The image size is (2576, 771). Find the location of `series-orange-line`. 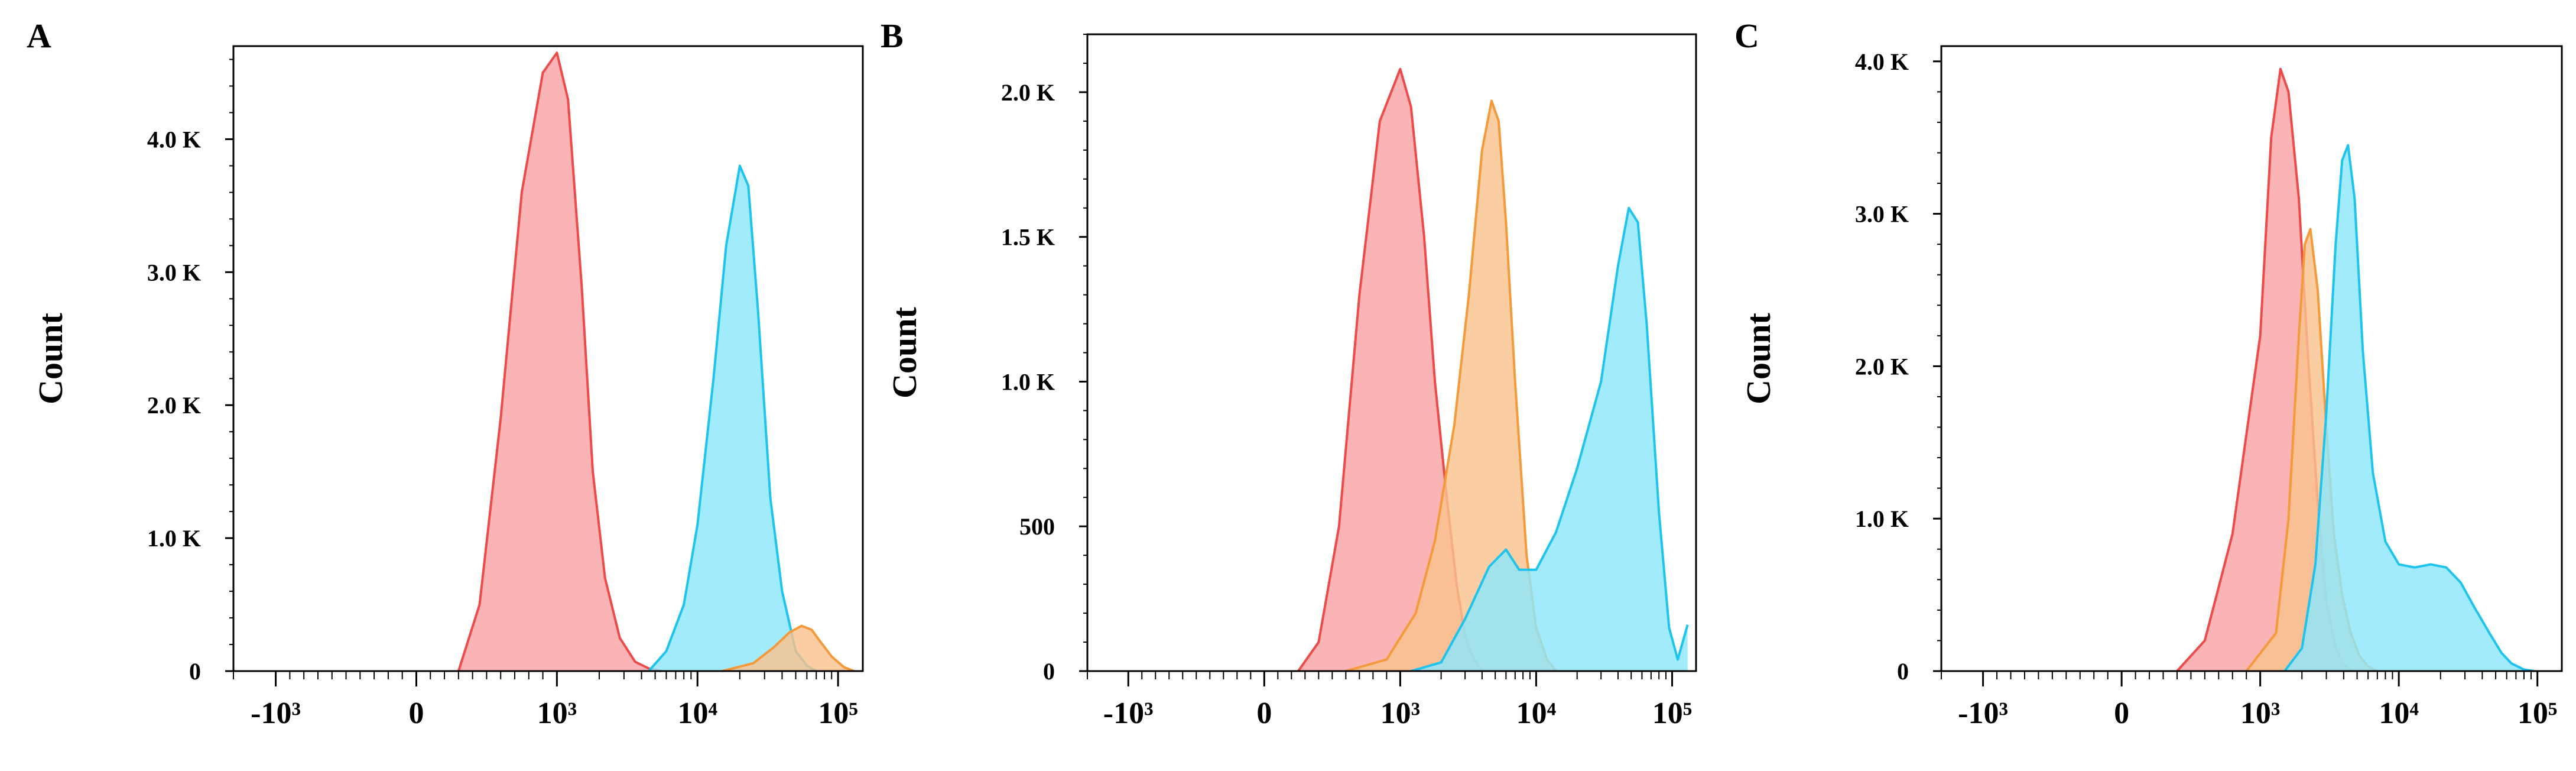

series-orange-line is located at coordinates (788, 648).